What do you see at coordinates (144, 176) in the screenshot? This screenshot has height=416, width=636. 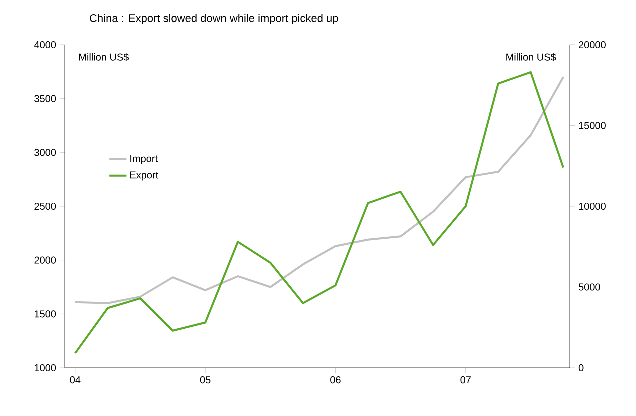 I see `legend-label: Export` at bounding box center [144, 176].